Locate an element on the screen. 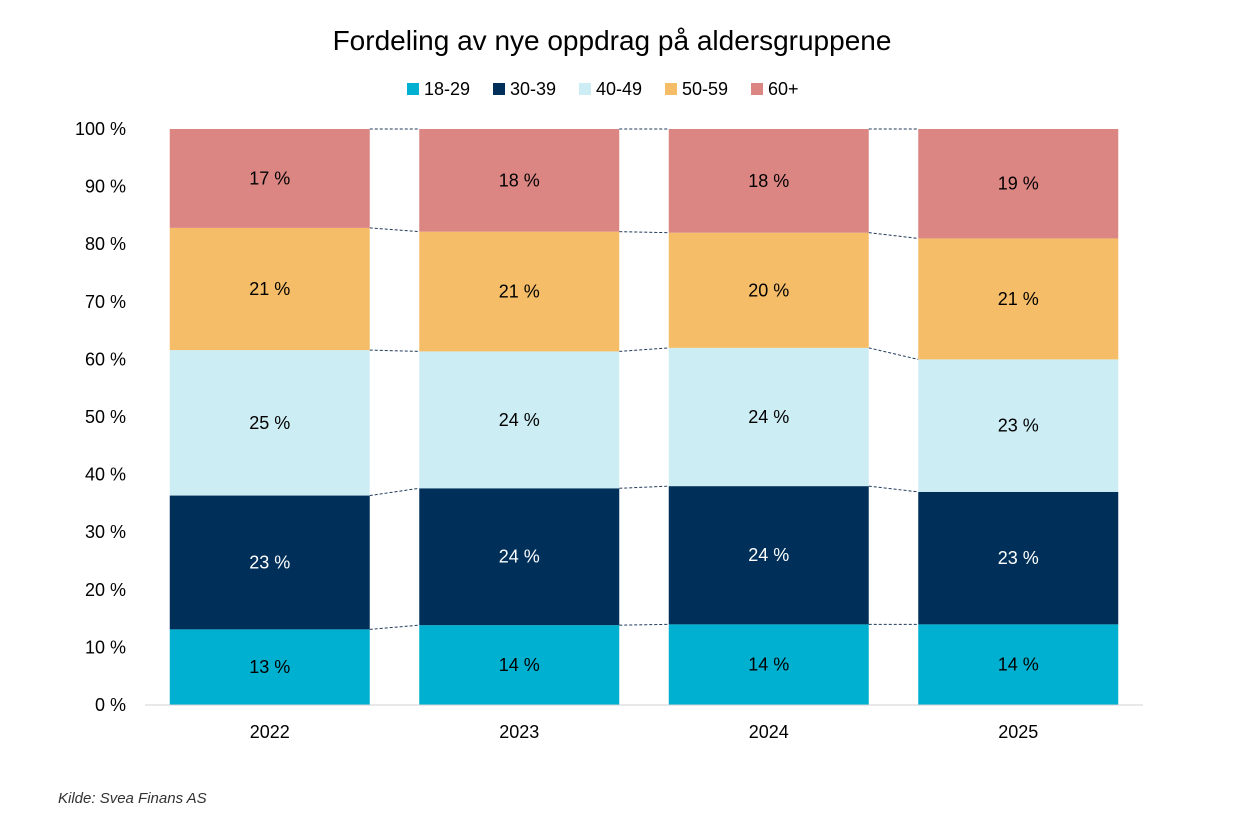 The width and height of the screenshot is (1260, 822). bar-segment-30-39-2022 is located at coordinates (269, 562).